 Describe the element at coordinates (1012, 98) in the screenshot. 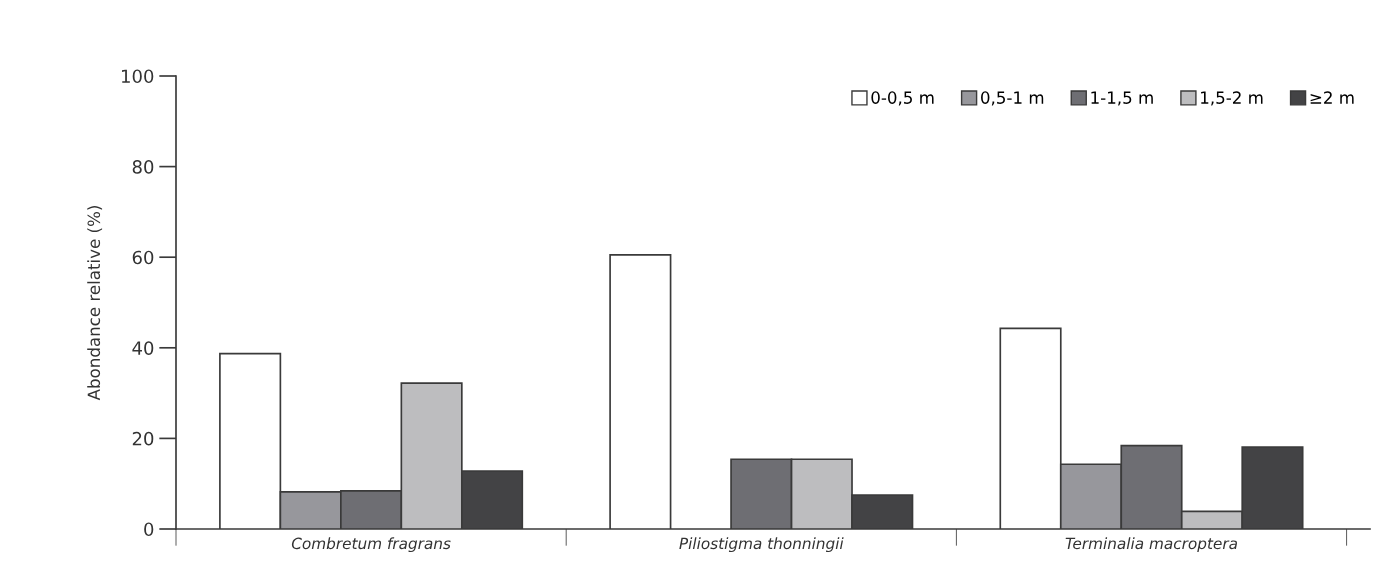

I see `legend-label: 0,5-1 m` at that location.